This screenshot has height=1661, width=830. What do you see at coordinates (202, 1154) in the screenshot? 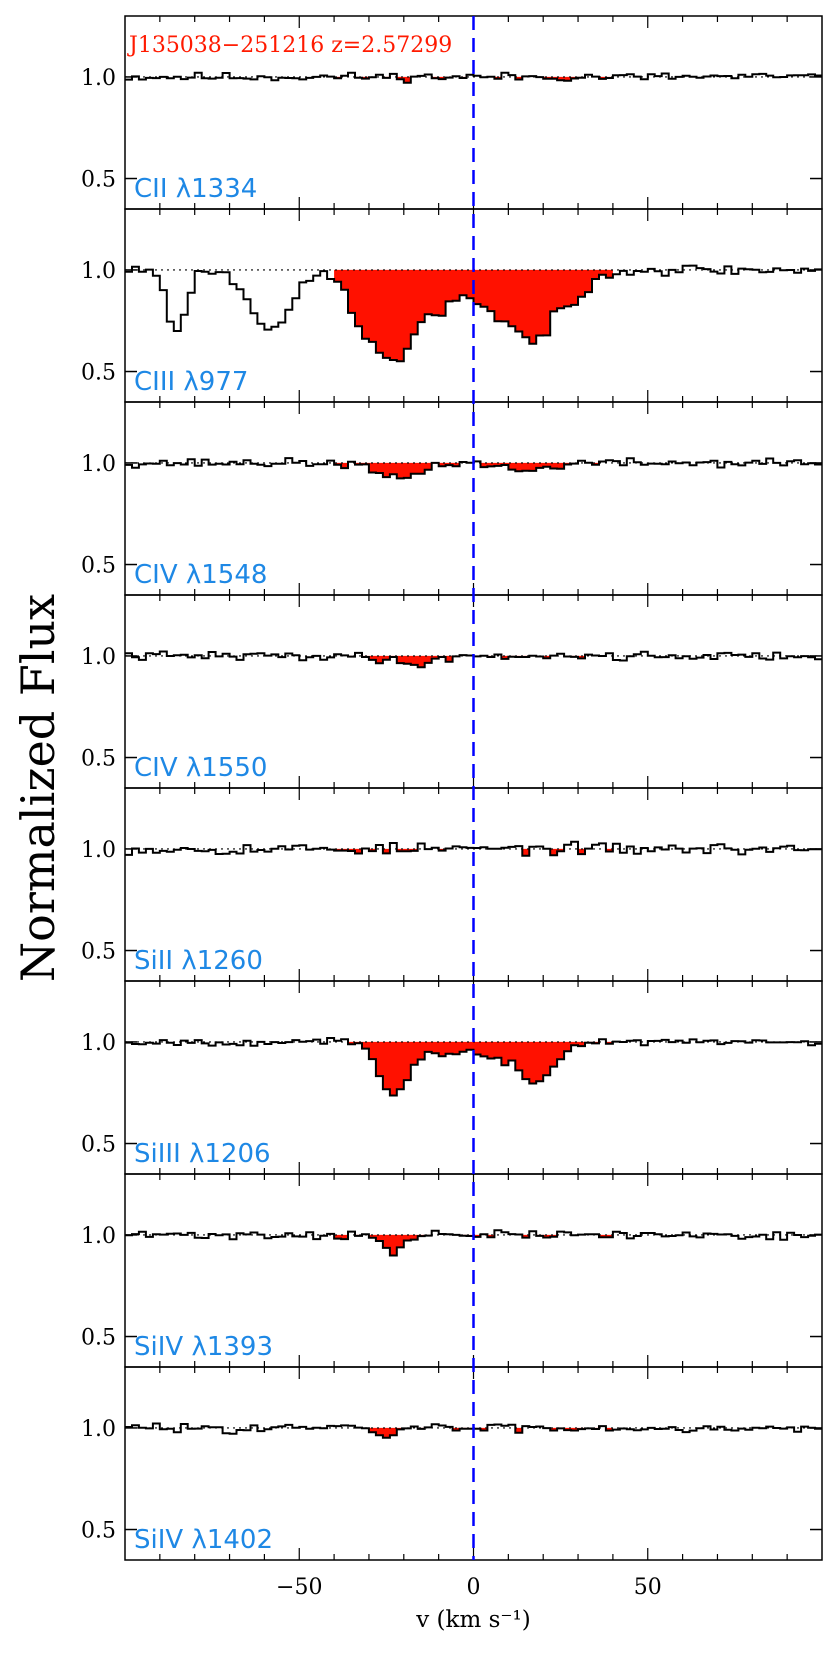
I see `ion-label: SiIII λ1206` at bounding box center [202, 1154].